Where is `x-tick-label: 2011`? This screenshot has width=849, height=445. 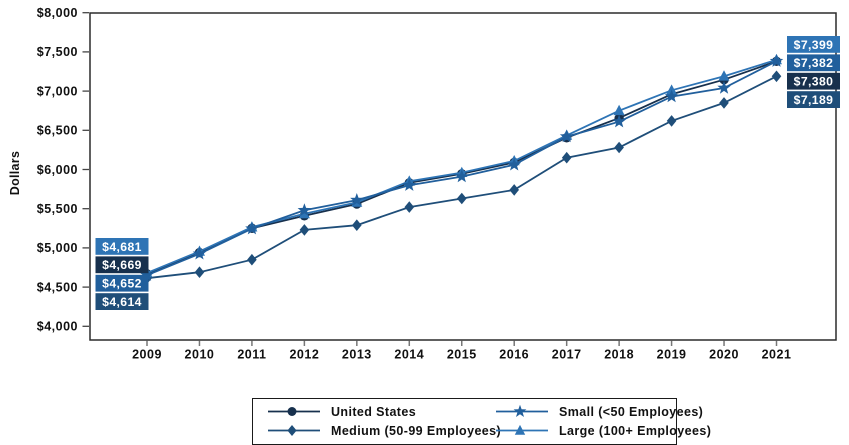
x-tick-label: 2011 is located at coordinates (251, 355).